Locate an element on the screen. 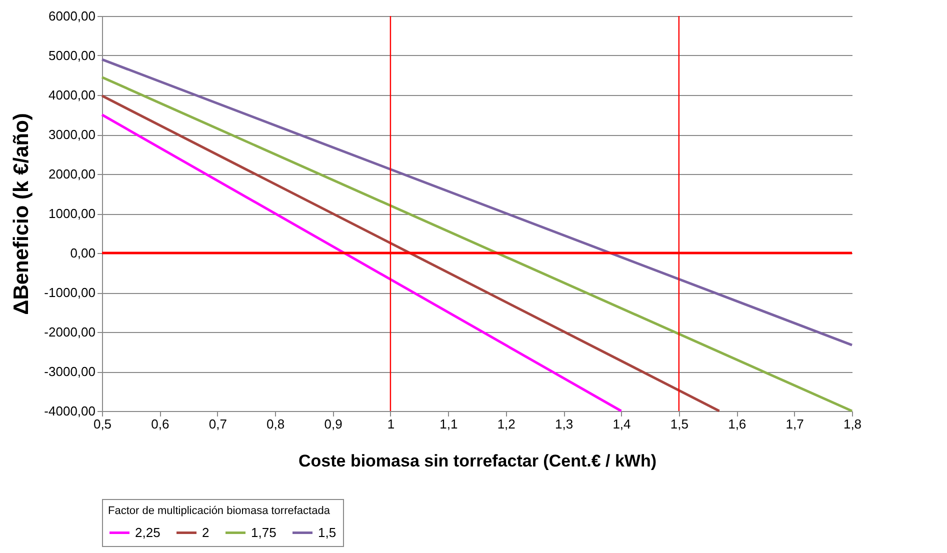  legend-label: 2 is located at coordinates (206, 532).